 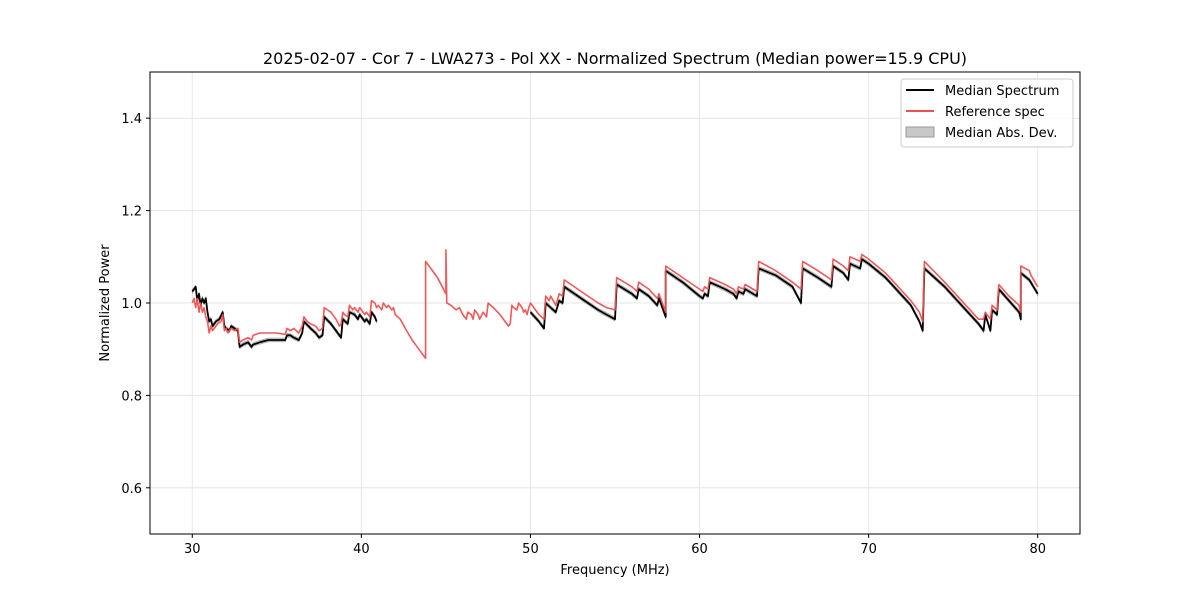 I want to click on legend-label-reference-spec: Reference spec, so click(x=995, y=112).